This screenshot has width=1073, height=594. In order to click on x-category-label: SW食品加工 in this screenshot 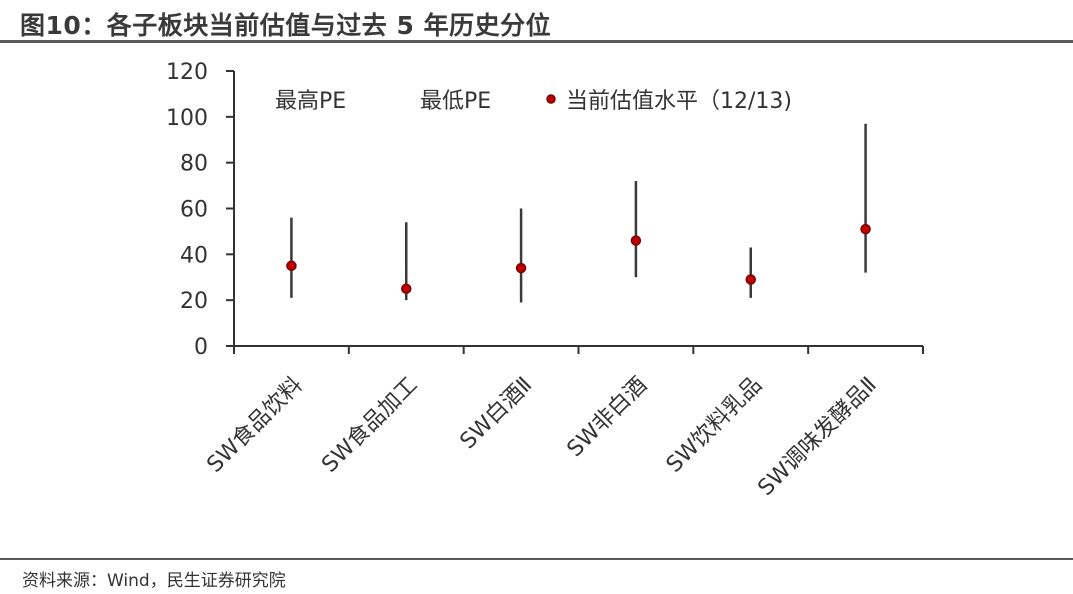, I will do `click(369, 425)`.